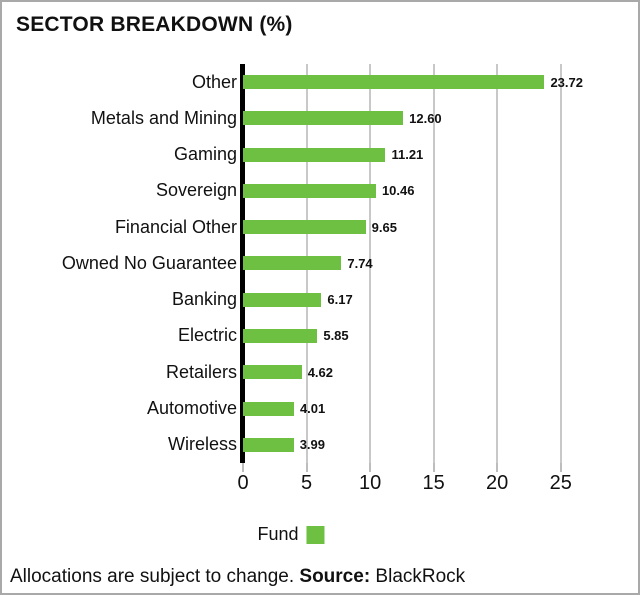  What do you see at coordinates (340, 300) in the screenshot?
I see `value-label: 6.17` at bounding box center [340, 300].